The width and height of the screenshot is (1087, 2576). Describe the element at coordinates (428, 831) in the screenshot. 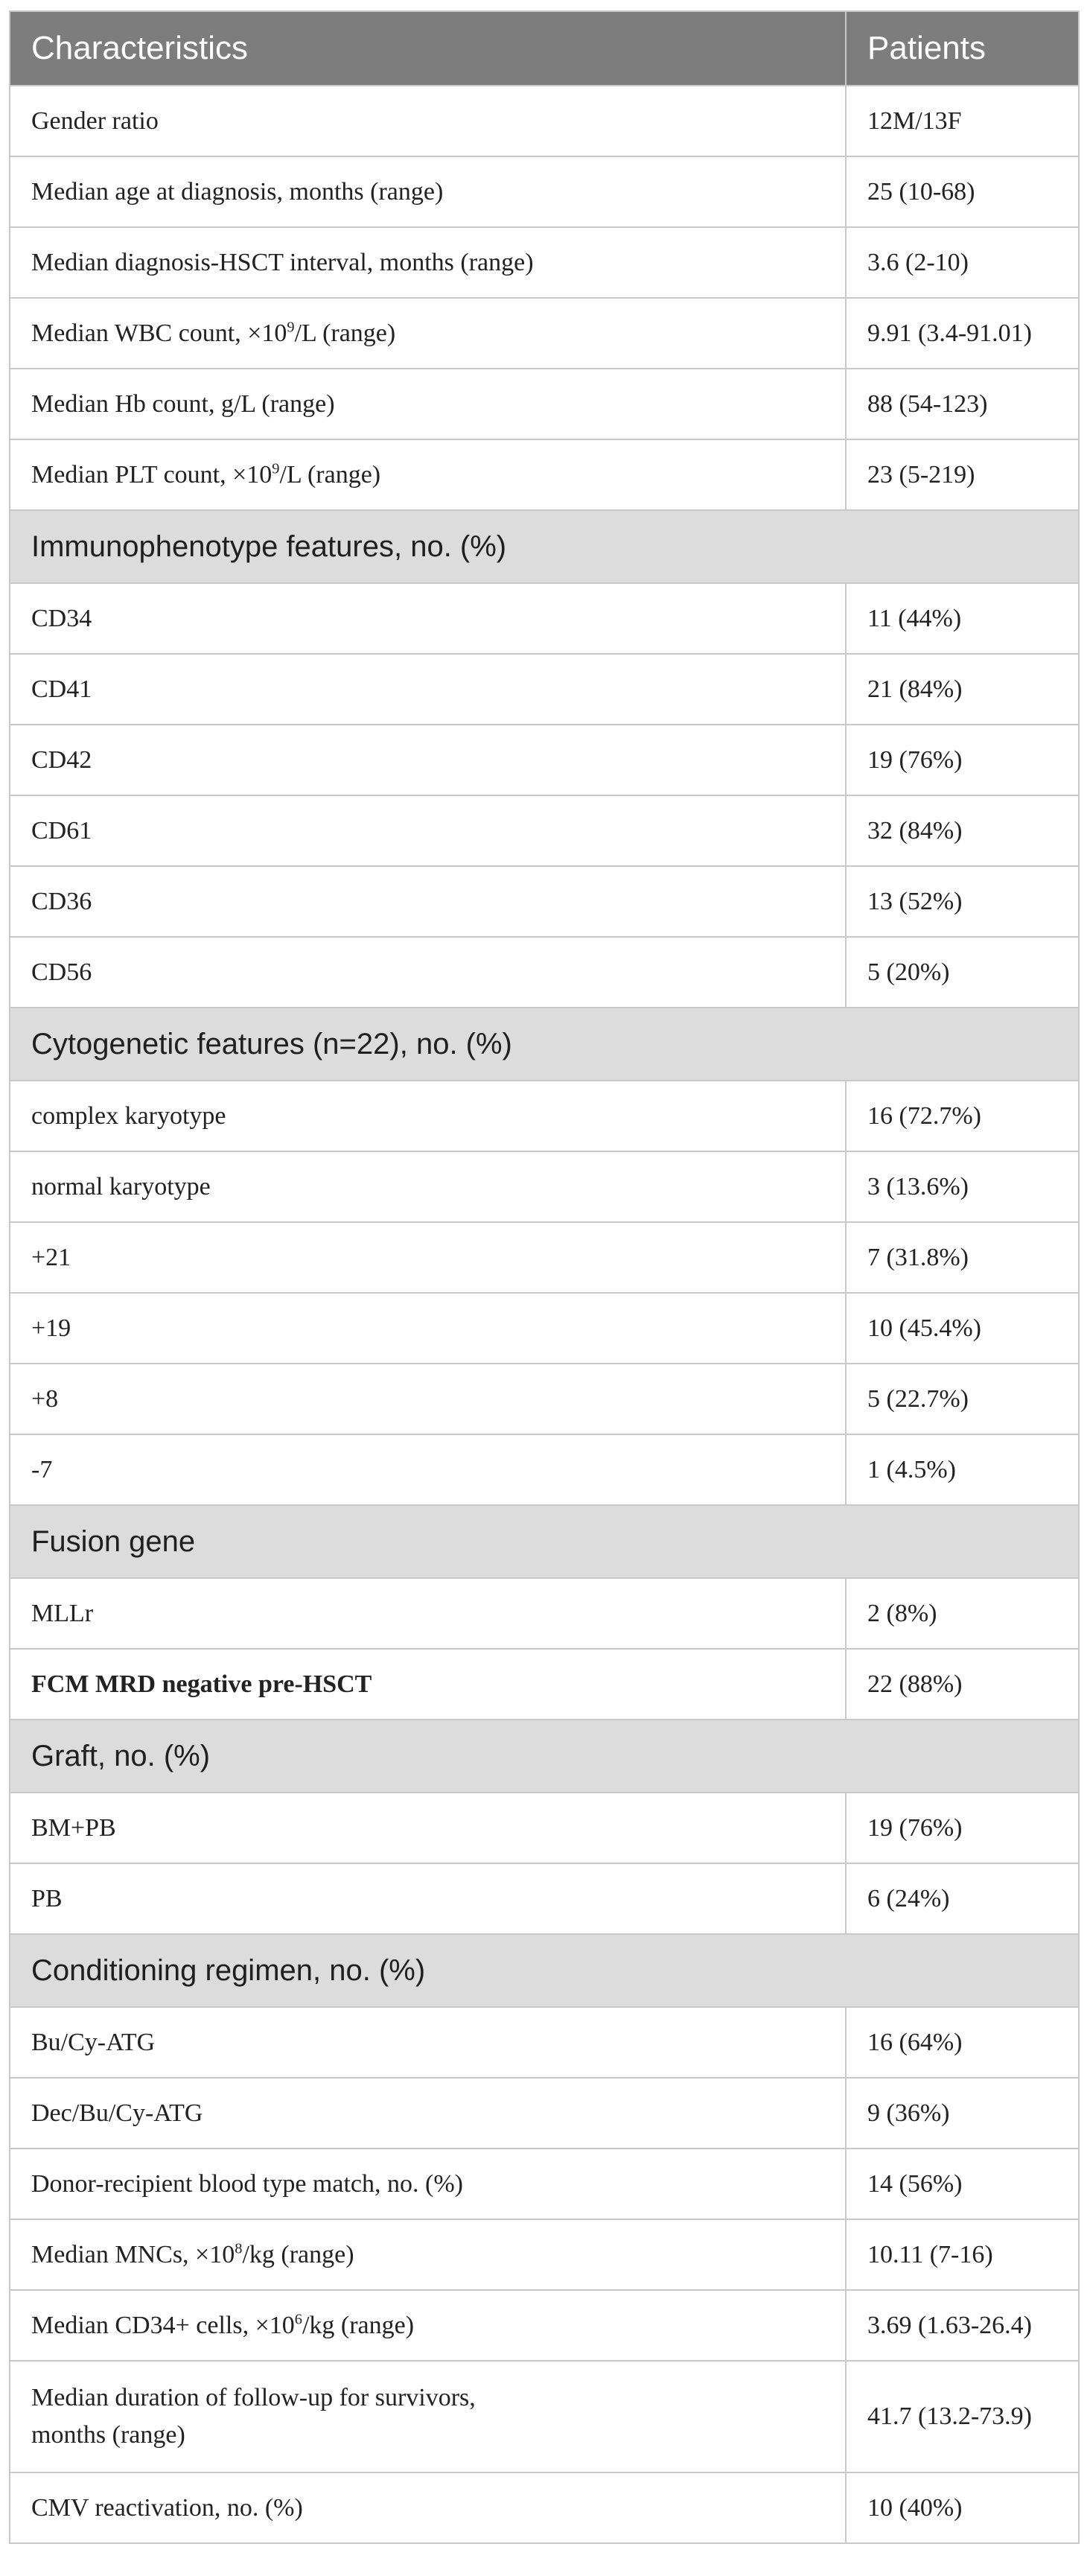

I see `characteristic-label: CD61` at that location.